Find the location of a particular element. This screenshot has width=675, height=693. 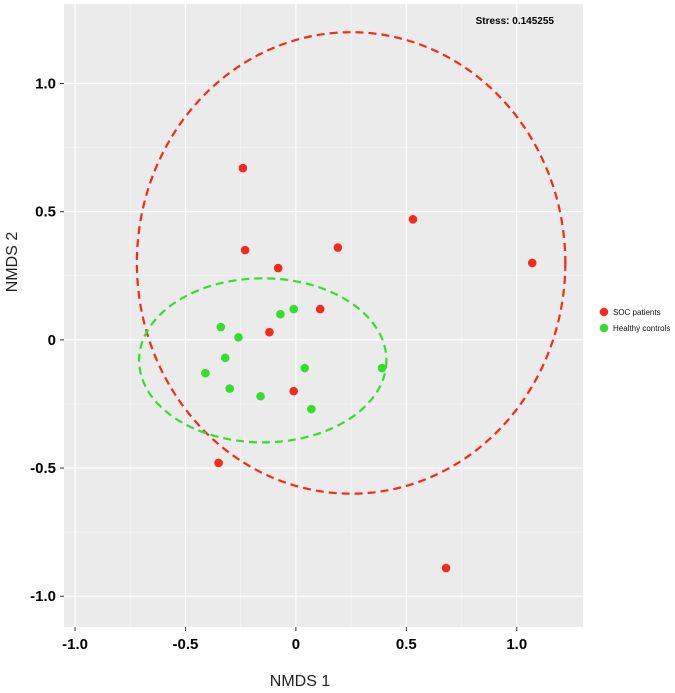

x-tick-label: 0.5 is located at coordinates (406, 644).